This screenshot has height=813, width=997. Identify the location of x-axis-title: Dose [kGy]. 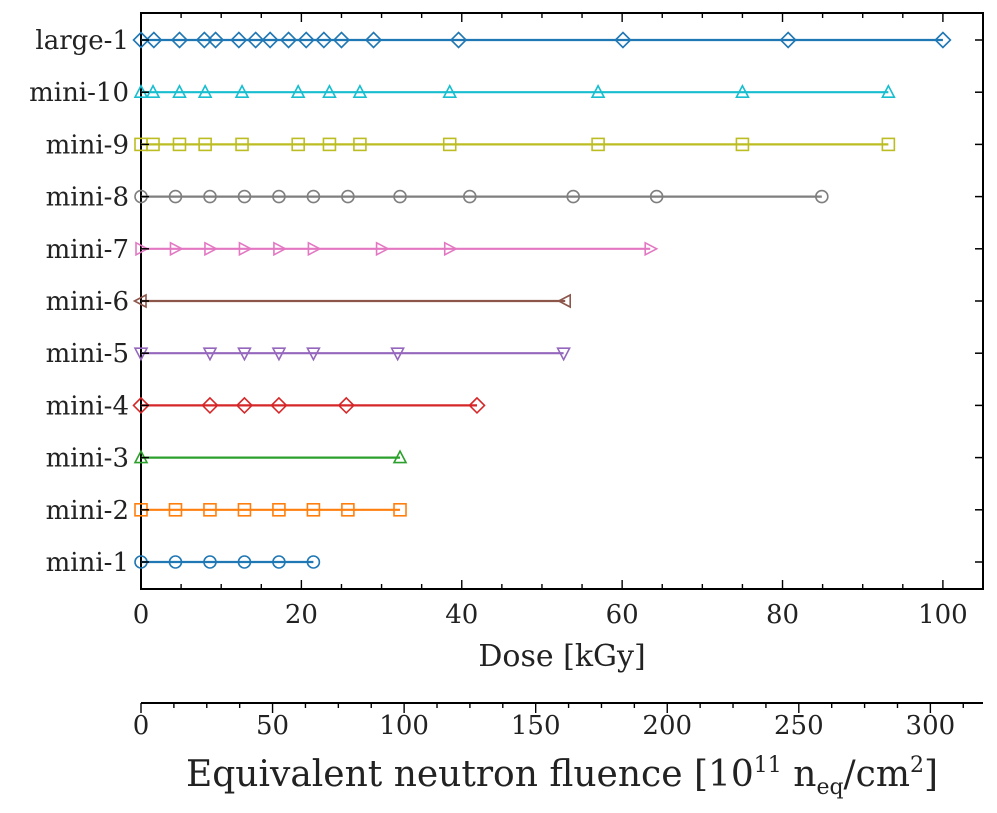
(561, 656).